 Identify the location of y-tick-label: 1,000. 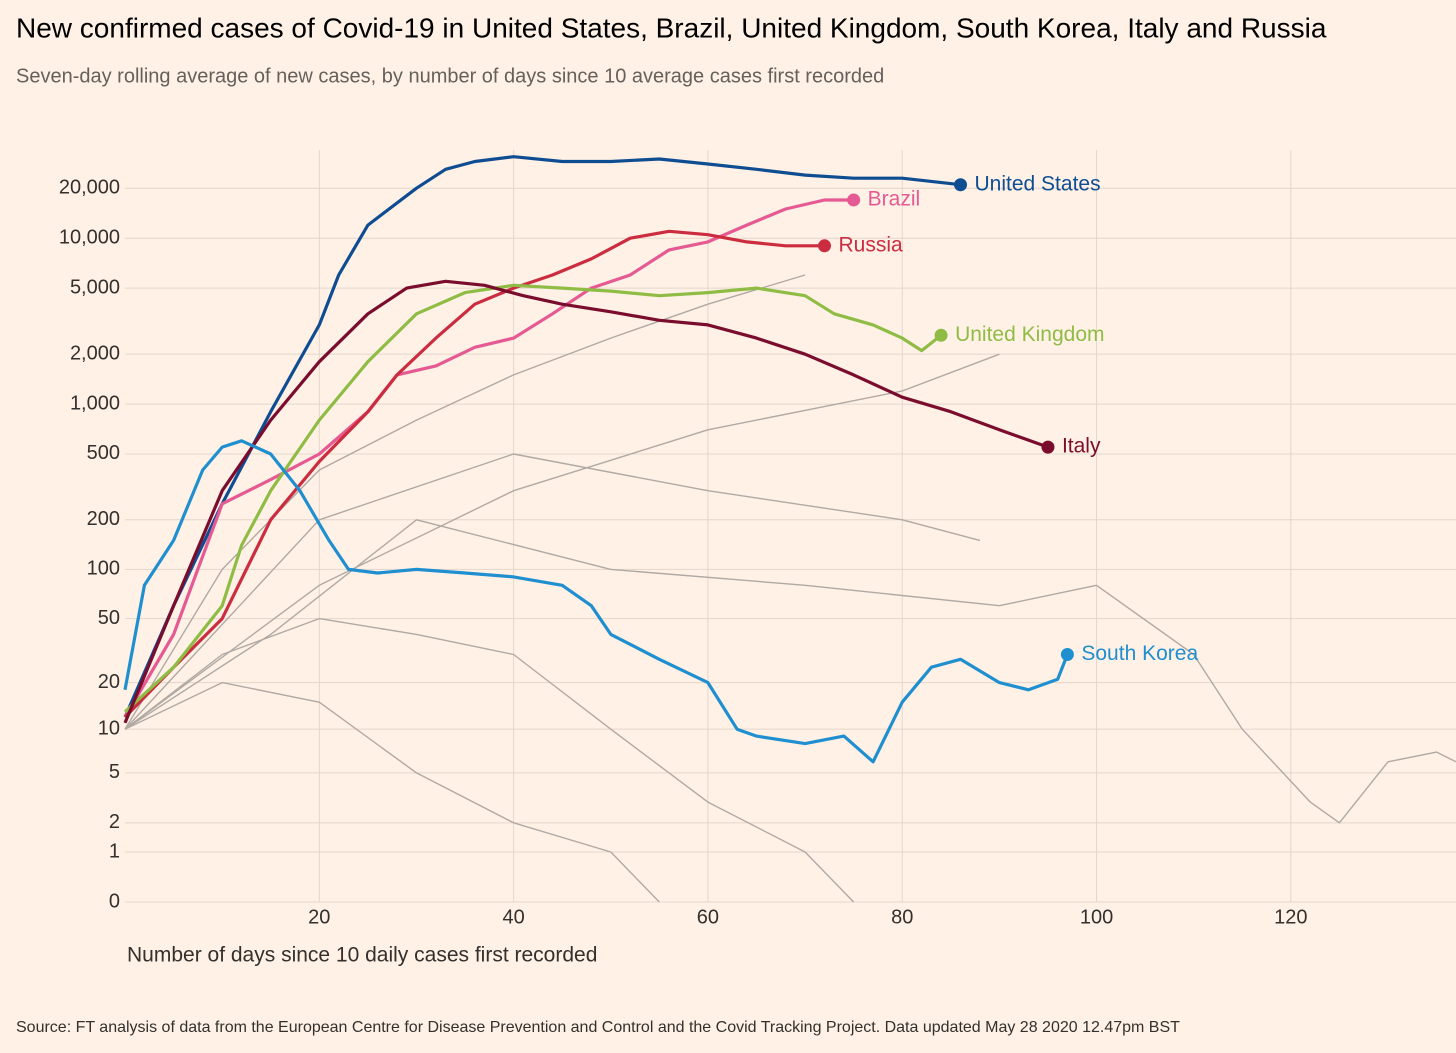
(95, 403).